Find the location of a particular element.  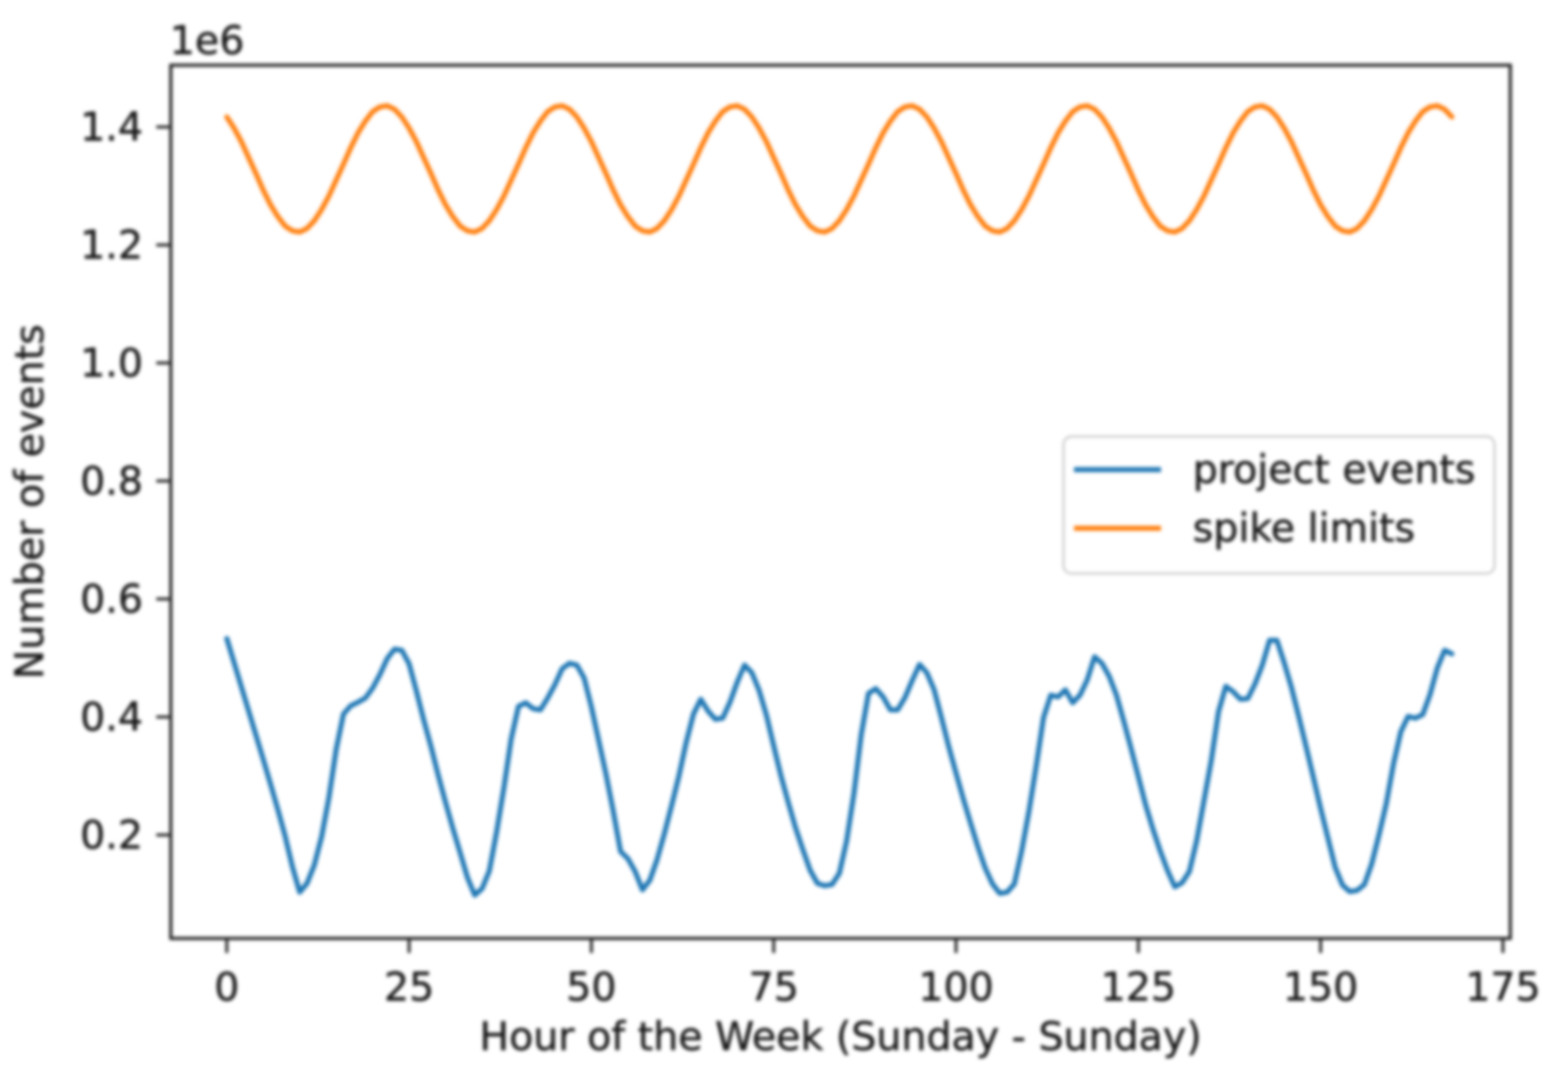

x-tick-label-0: 0 is located at coordinates (226, 988).